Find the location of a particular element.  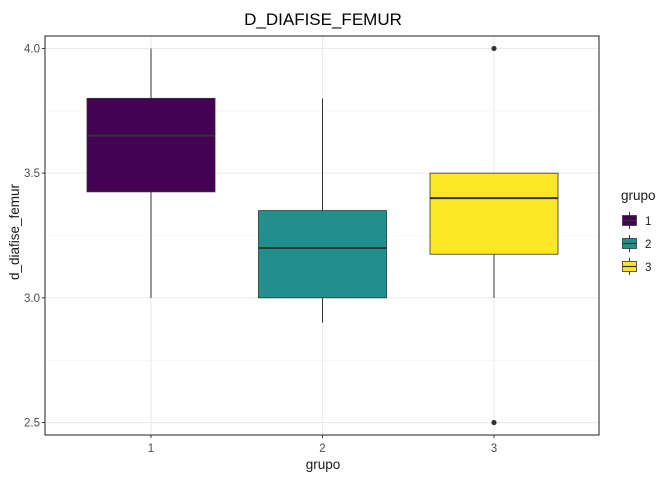

x-tick-label: 1 is located at coordinates (151, 449).